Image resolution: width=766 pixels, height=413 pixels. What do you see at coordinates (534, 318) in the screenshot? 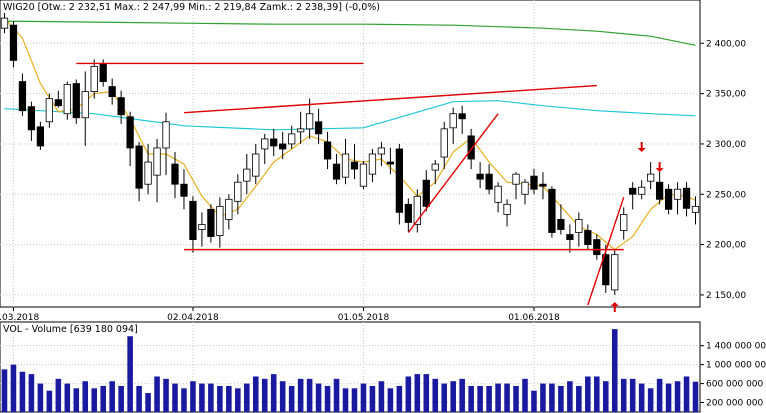
I see `date-tick-label: 01.06.2018` at bounding box center [534, 318].